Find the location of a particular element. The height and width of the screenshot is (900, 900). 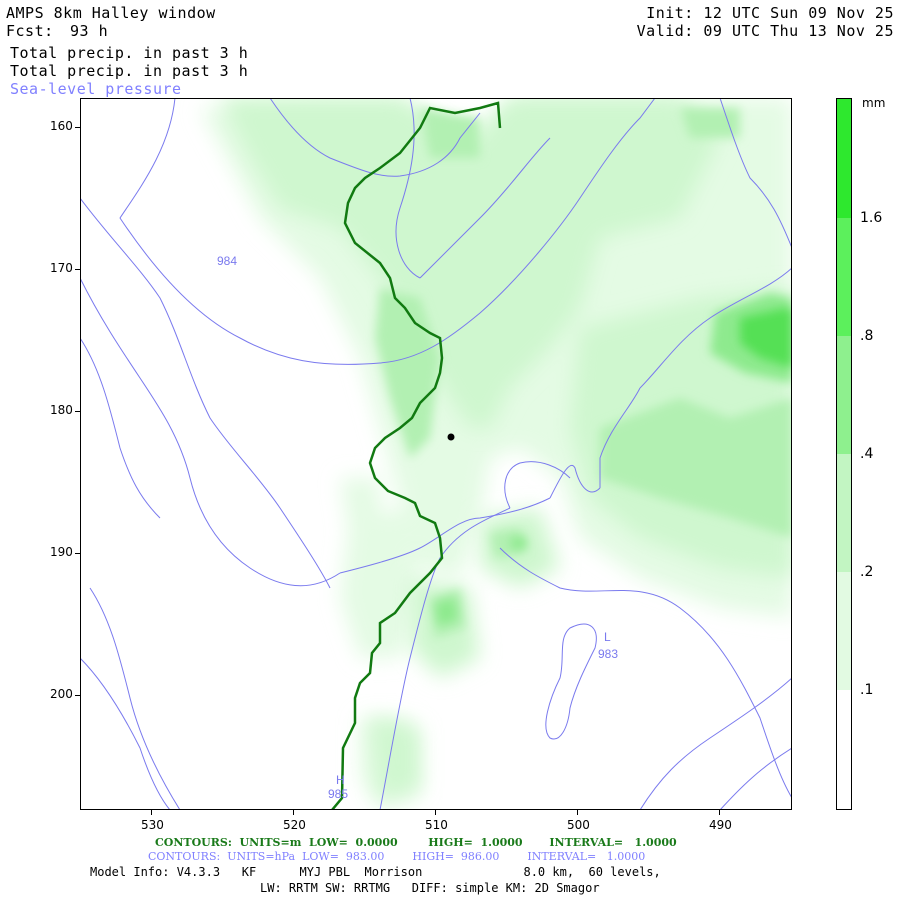

coastline is located at coordinates (416, 455).